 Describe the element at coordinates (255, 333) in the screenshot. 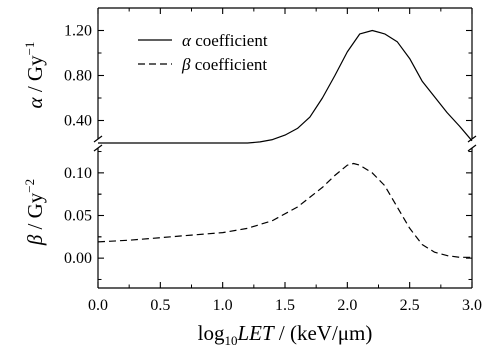

I see `x-axis-label-italic: LET` at that location.